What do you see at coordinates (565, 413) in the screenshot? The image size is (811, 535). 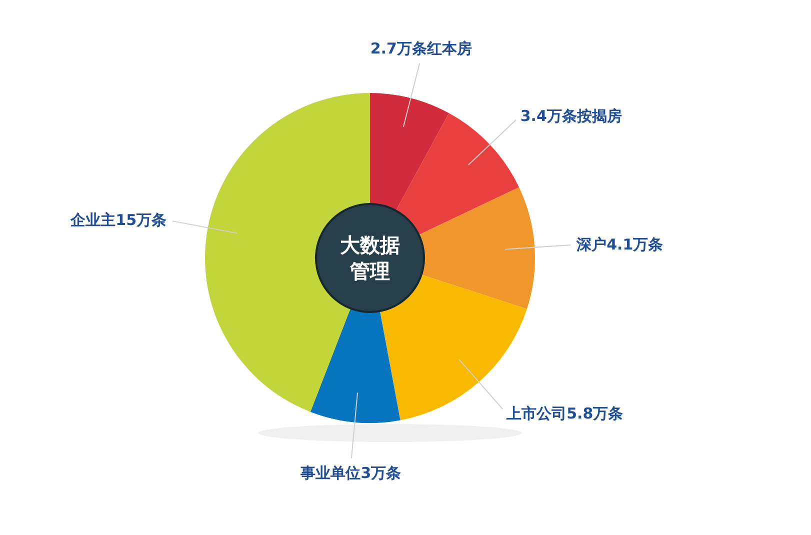 I see `slice-label: 上市公司5.8万条` at bounding box center [565, 413].